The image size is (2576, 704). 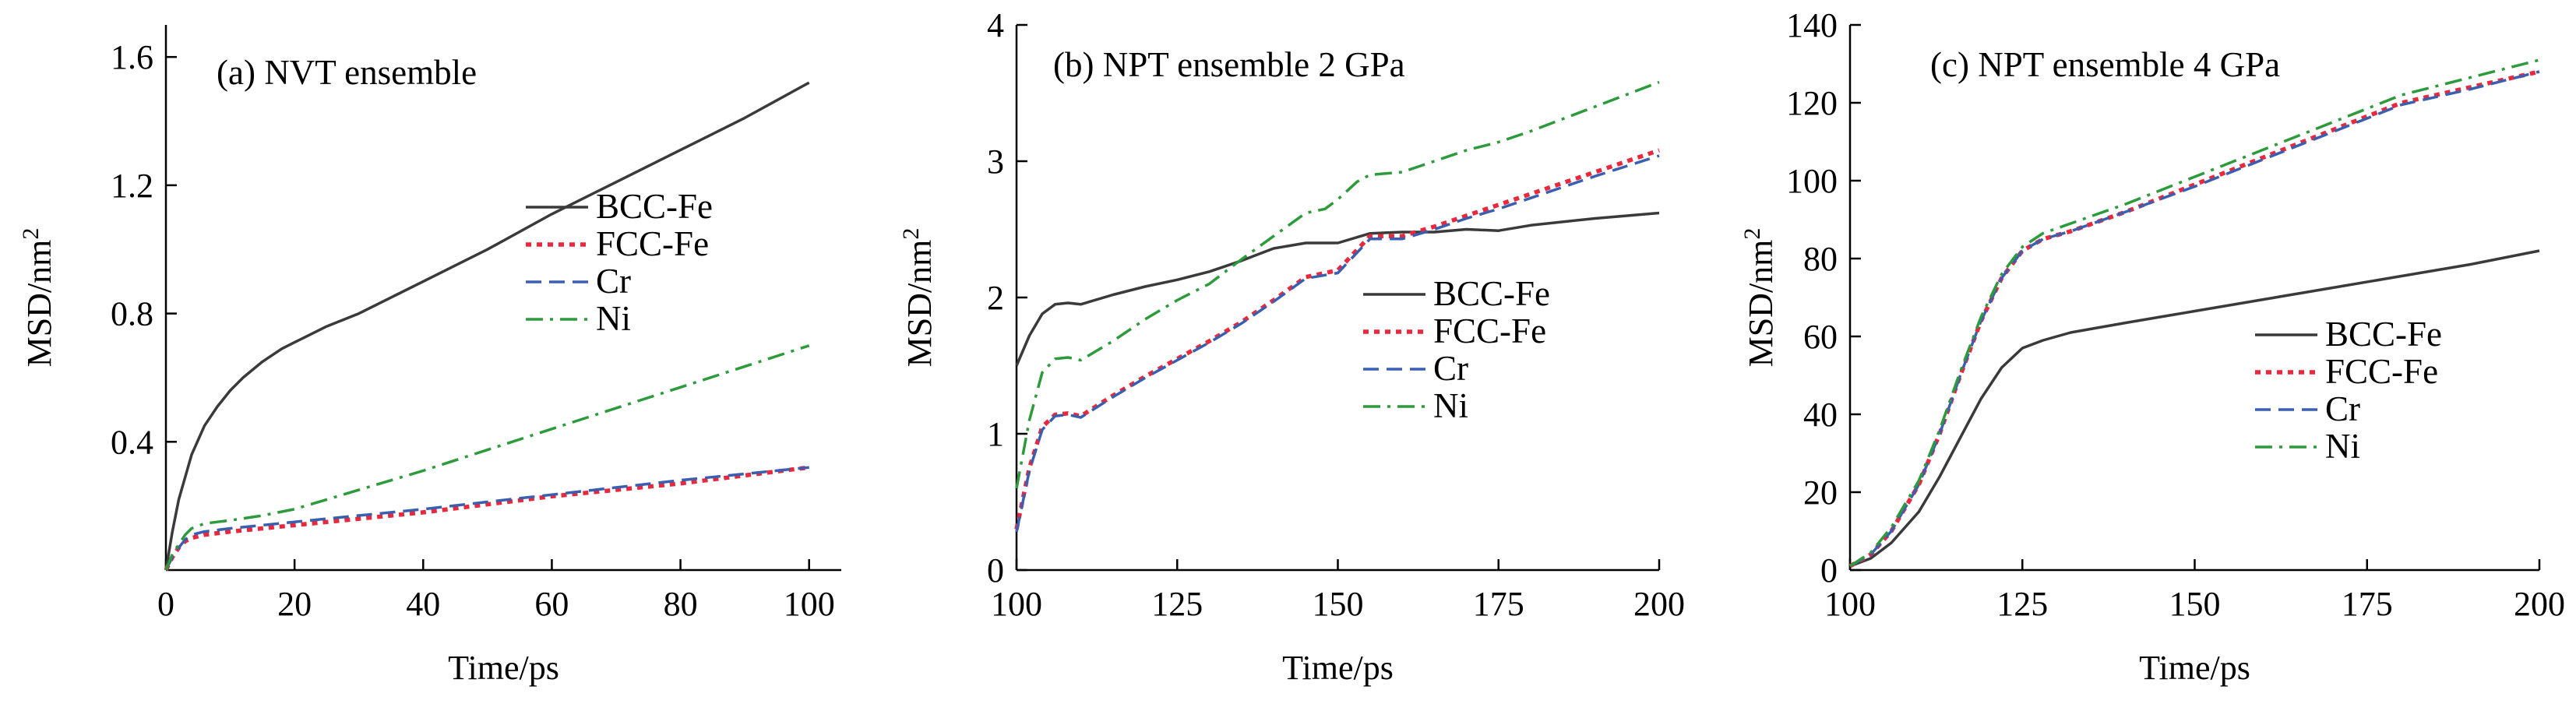 What do you see at coordinates (132, 57) in the screenshot?
I see `y-tick-label: 1.6` at bounding box center [132, 57].